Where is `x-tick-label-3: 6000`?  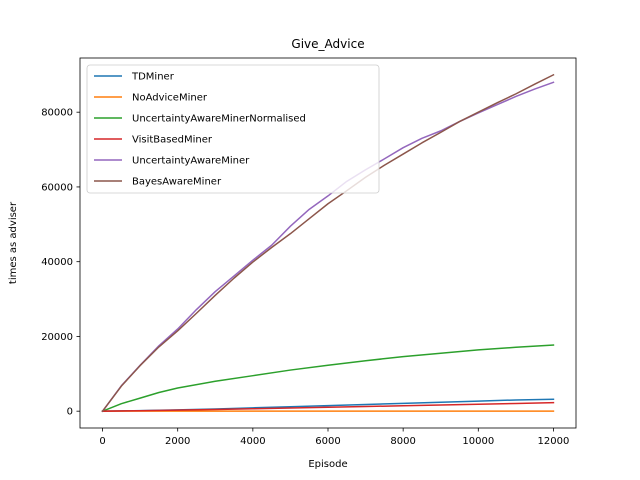
x-tick-label-3: 6000 is located at coordinates (327, 441).